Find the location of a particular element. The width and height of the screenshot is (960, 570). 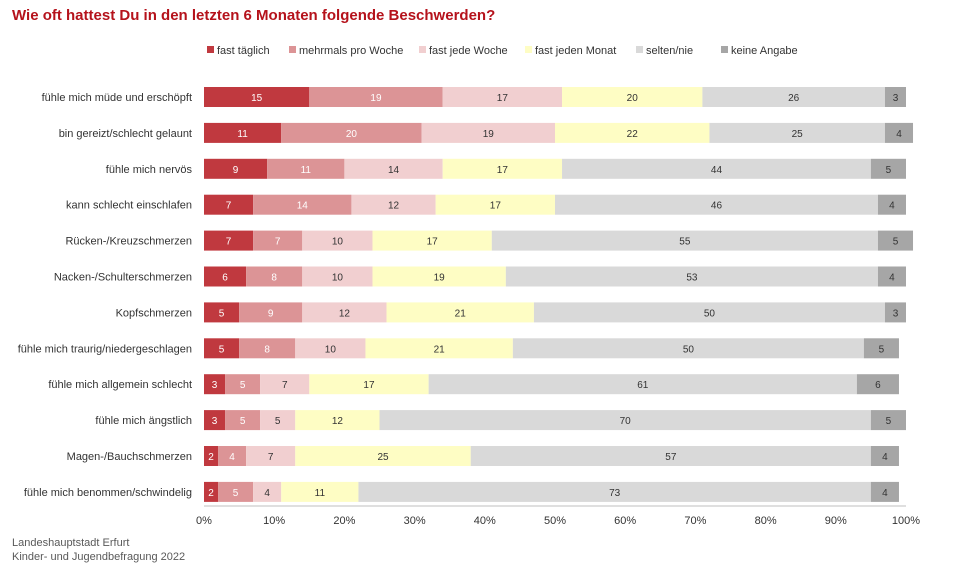

legend-label-fast-jede-woche: fast jede Woche is located at coordinates (468, 51).